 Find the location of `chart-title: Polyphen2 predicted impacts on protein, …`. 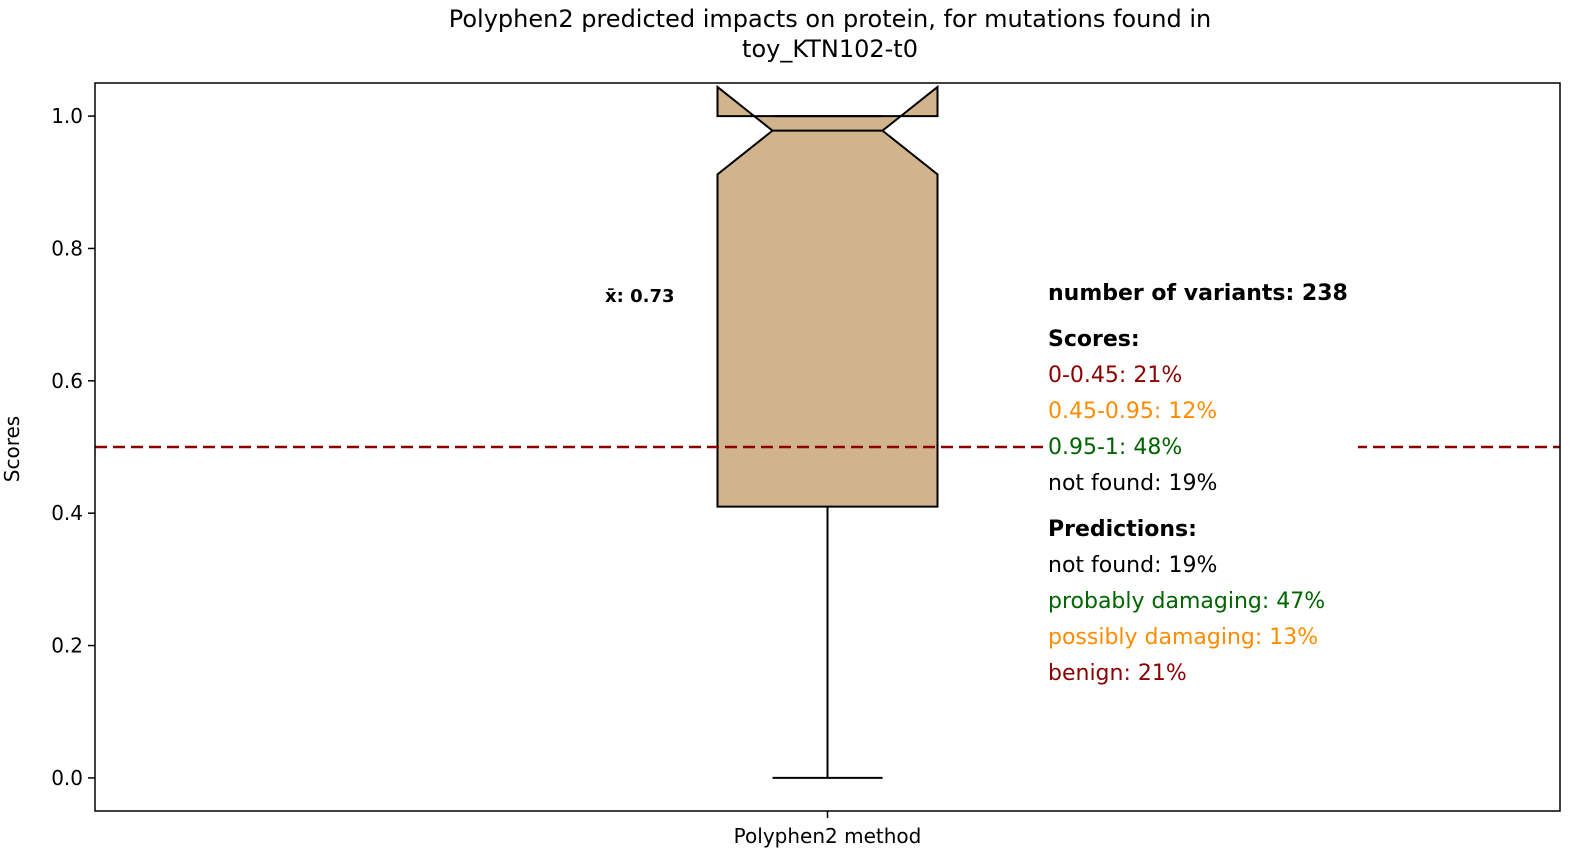

chart-title: Polyphen2 predicted impacts on protein, … is located at coordinates (788, 34).